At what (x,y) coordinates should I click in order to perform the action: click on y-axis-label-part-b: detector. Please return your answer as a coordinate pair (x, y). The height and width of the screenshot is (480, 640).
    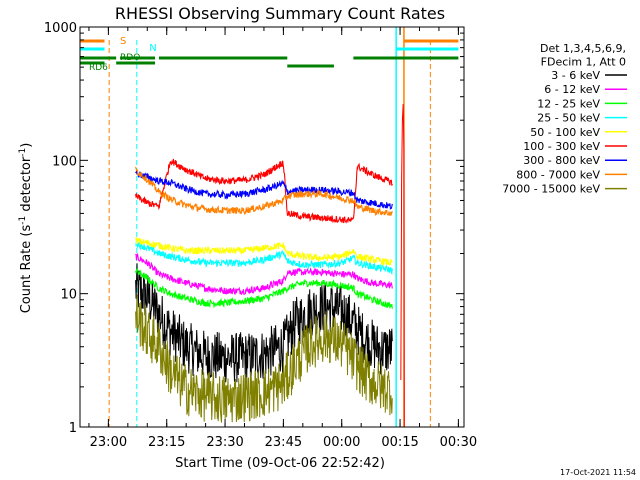
    Looking at the image, I should click on (26, 186).